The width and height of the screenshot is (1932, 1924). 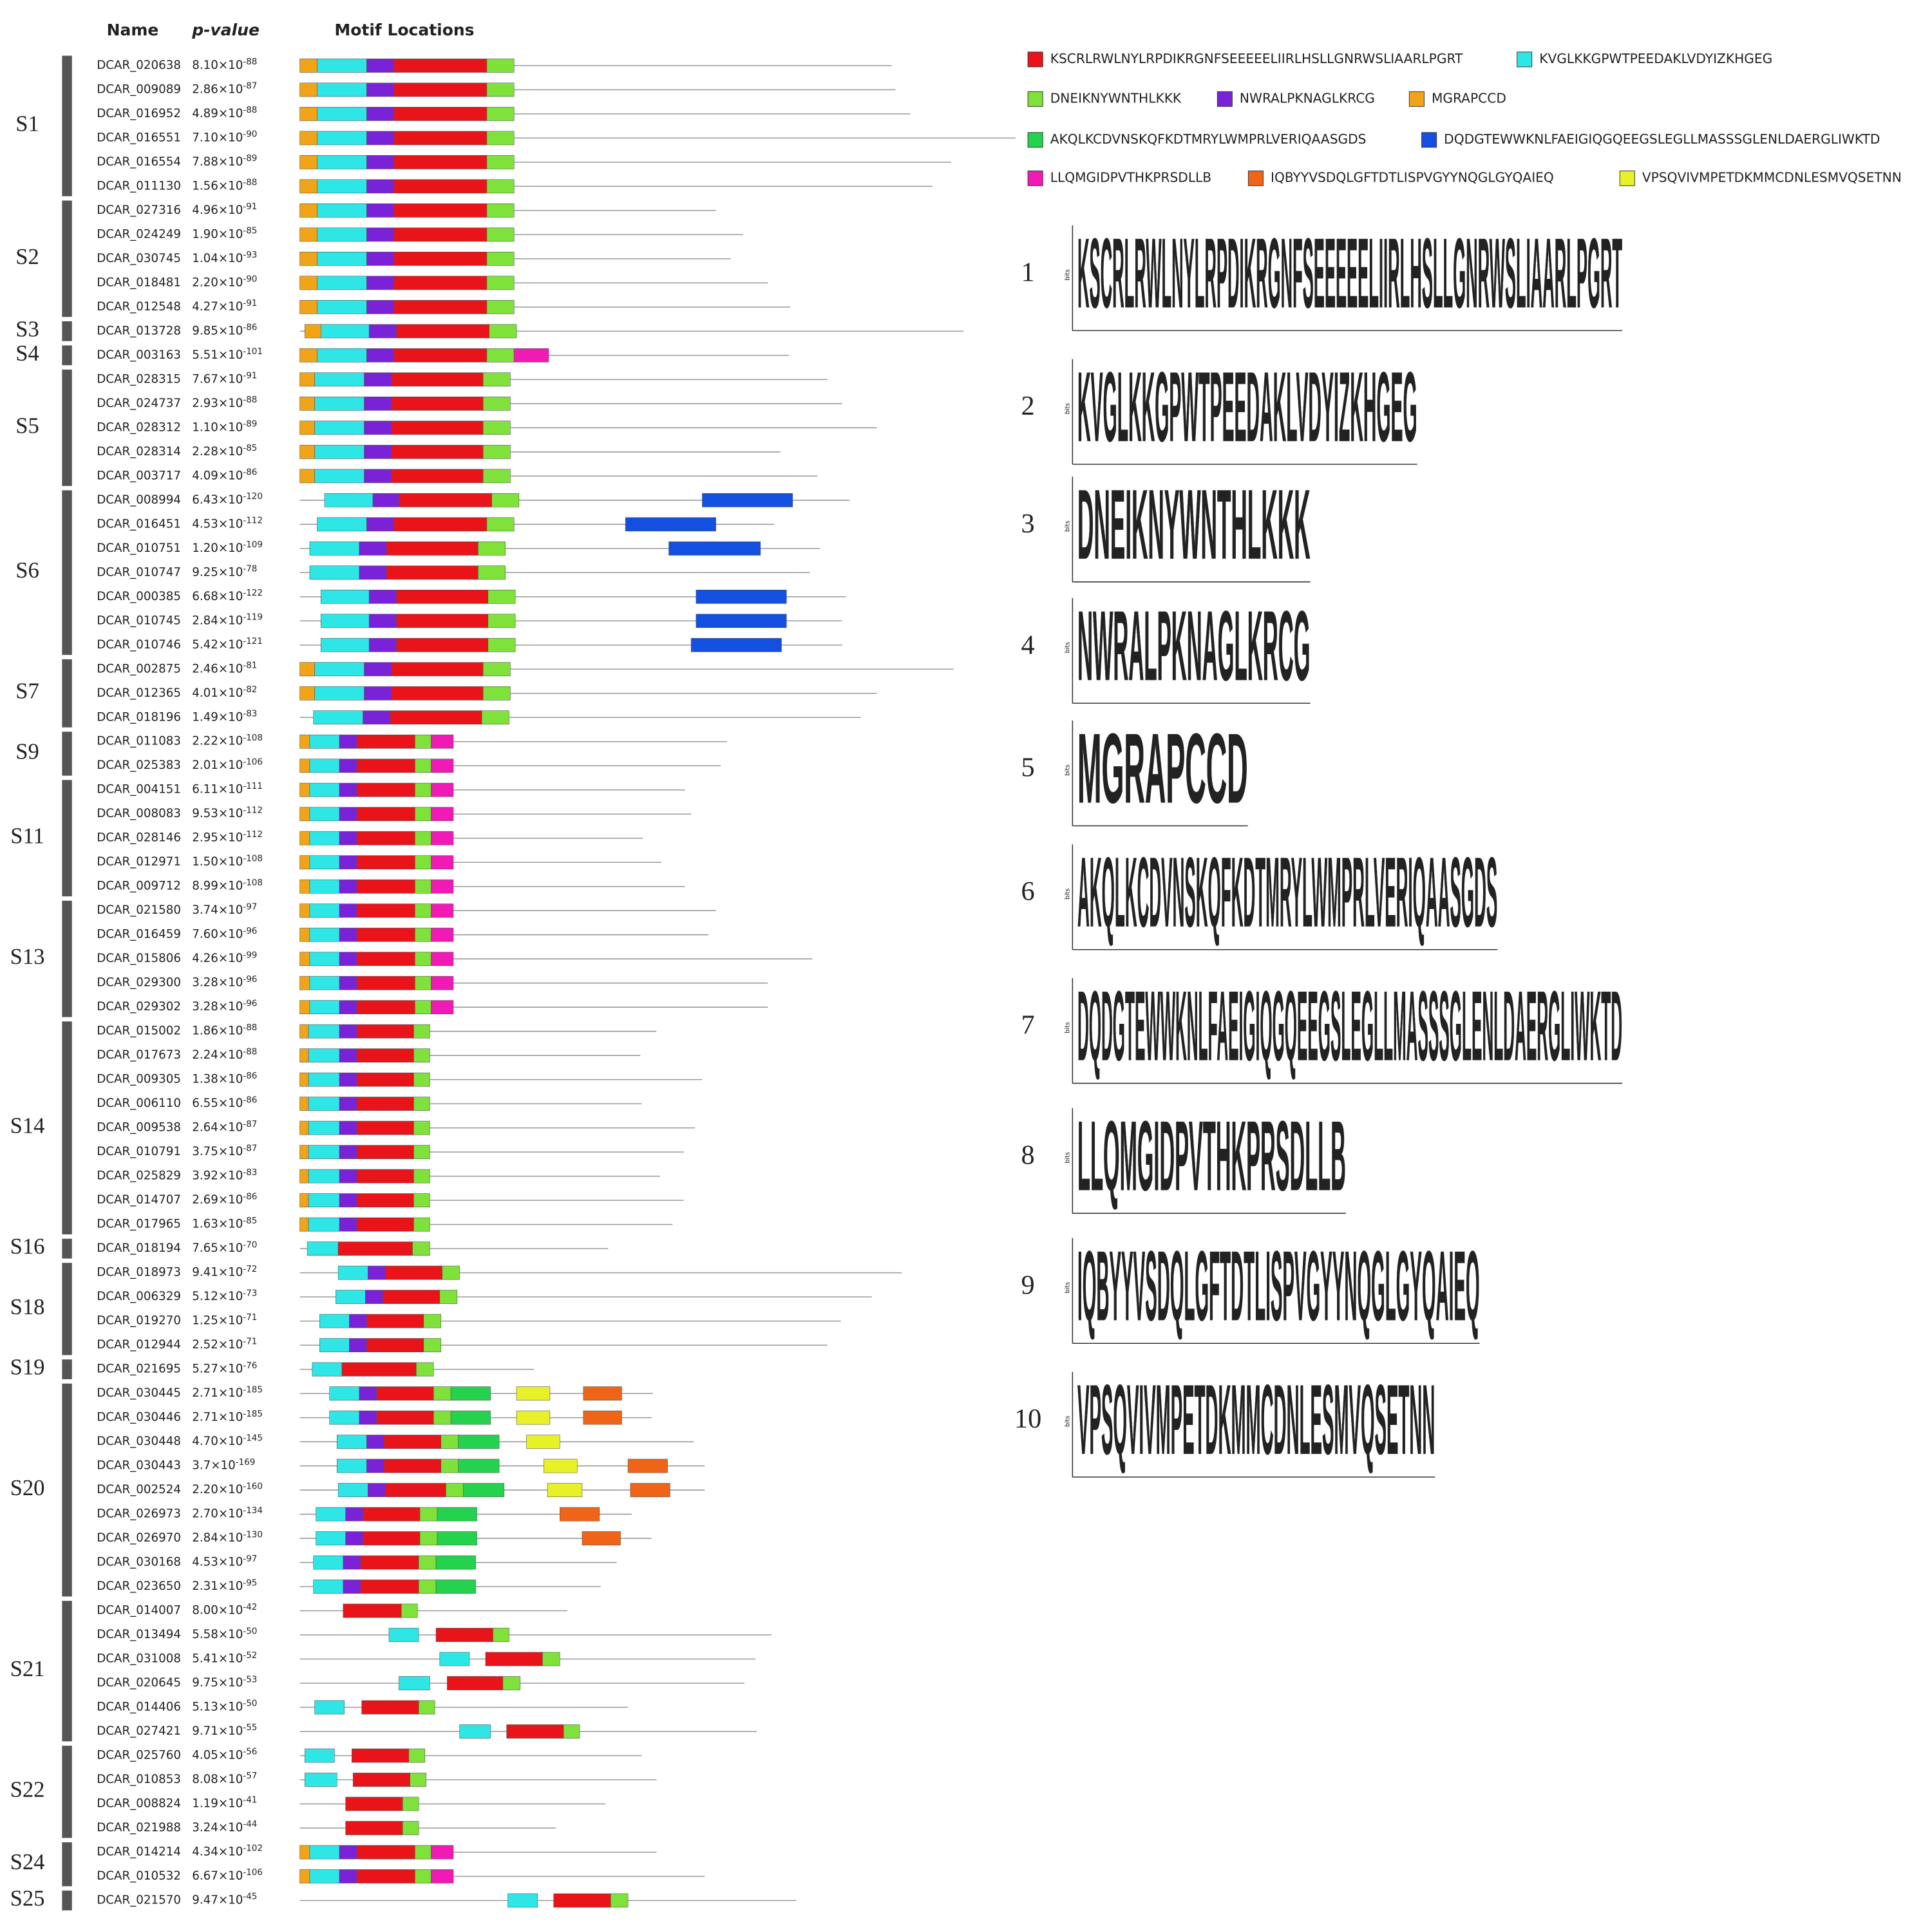 I want to click on p-exponent: -122, so click(x=253, y=593).